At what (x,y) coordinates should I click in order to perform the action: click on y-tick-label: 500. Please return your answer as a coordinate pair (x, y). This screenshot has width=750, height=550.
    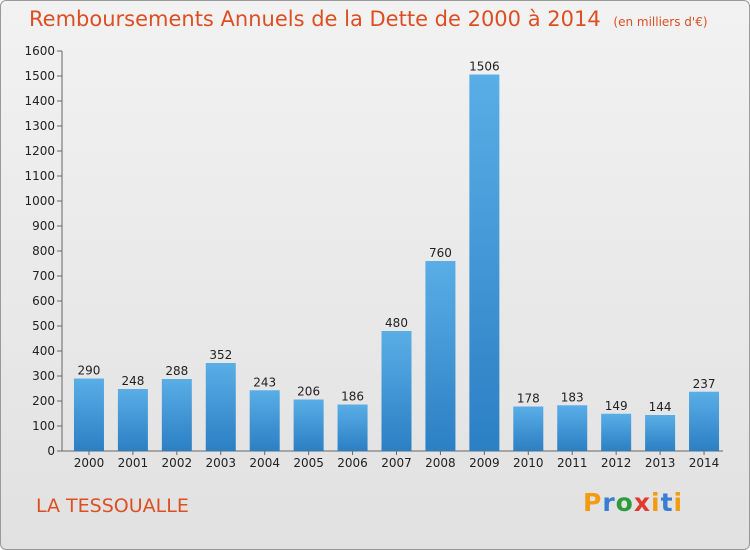
    Looking at the image, I should click on (43, 326).